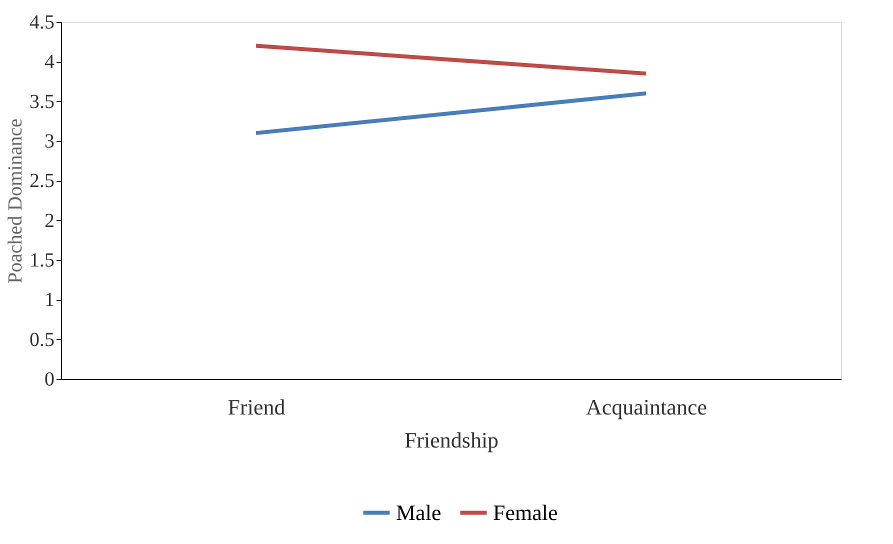 The height and width of the screenshot is (544, 893). What do you see at coordinates (49, 300) in the screenshot?
I see `y-tick-label: 1` at bounding box center [49, 300].